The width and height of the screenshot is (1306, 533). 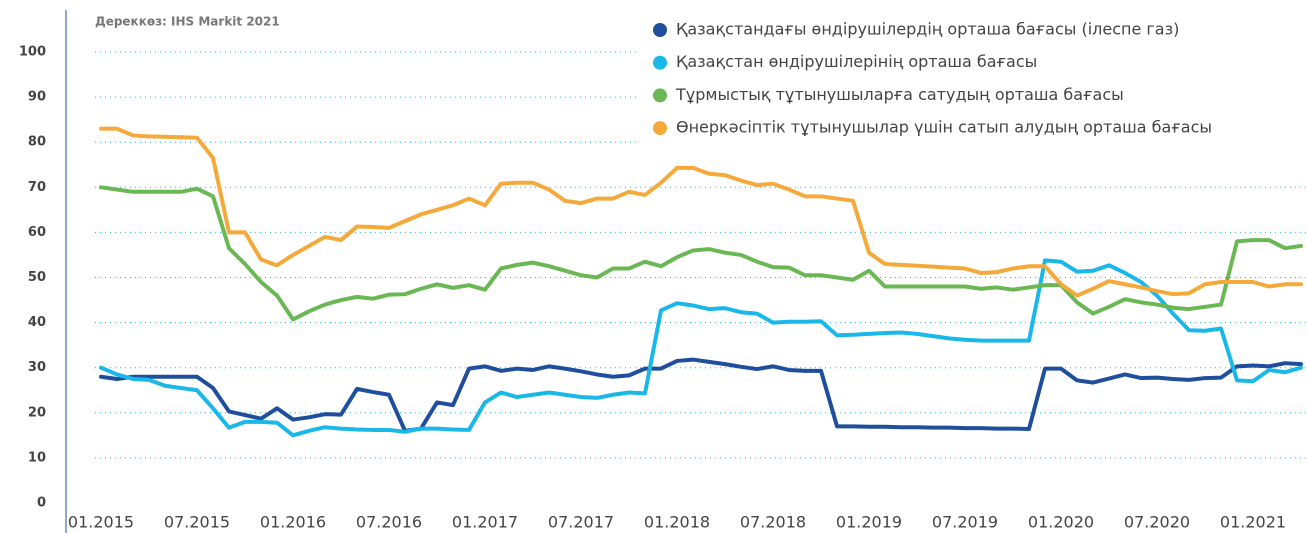 What do you see at coordinates (37, 142) in the screenshot?
I see `y-tick-label: 80` at bounding box center [37, 142].